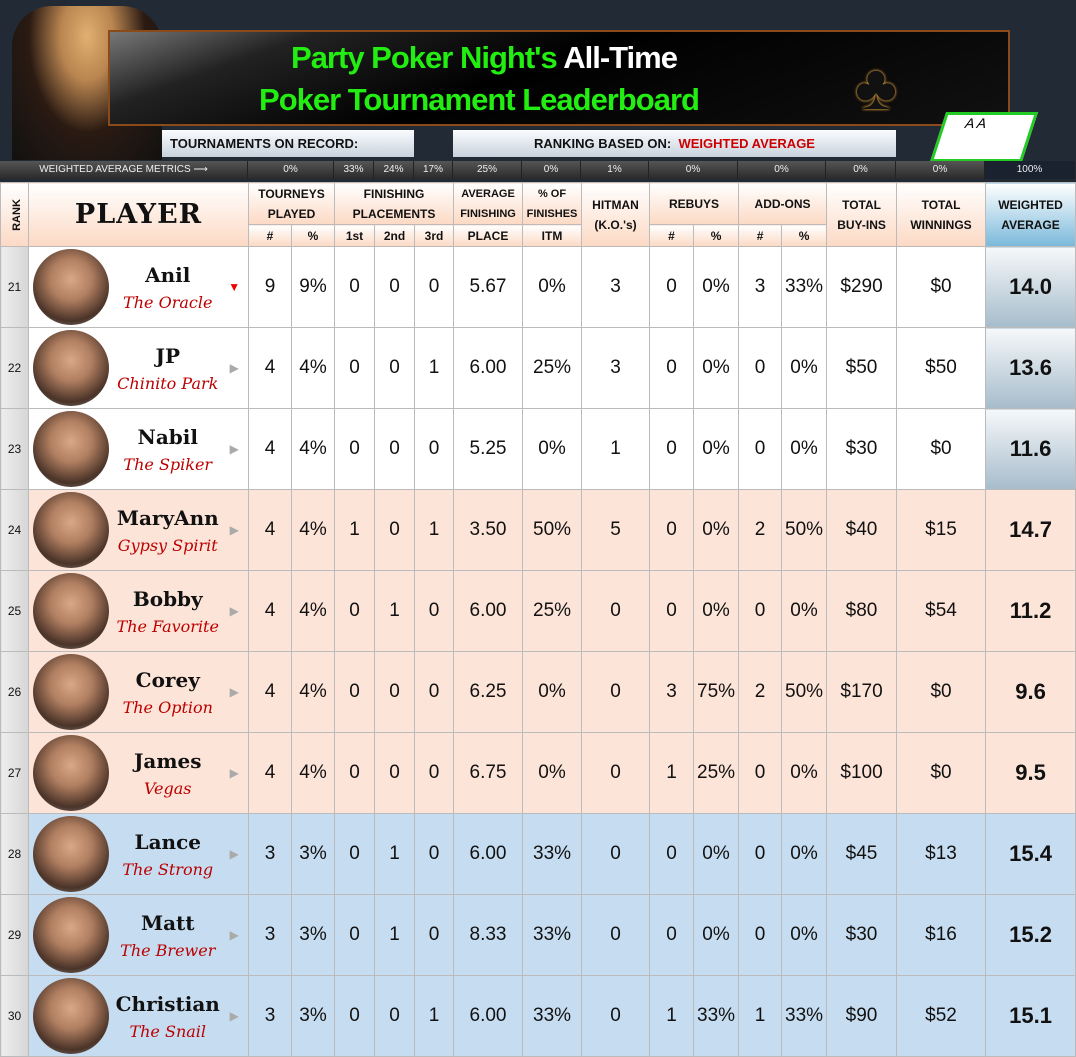 This screenshot has width=1076, height=1057. Describe the element at coordinates (124, 287) in the screenshot. I see `player-cell: Anil The Oracle` at that location.